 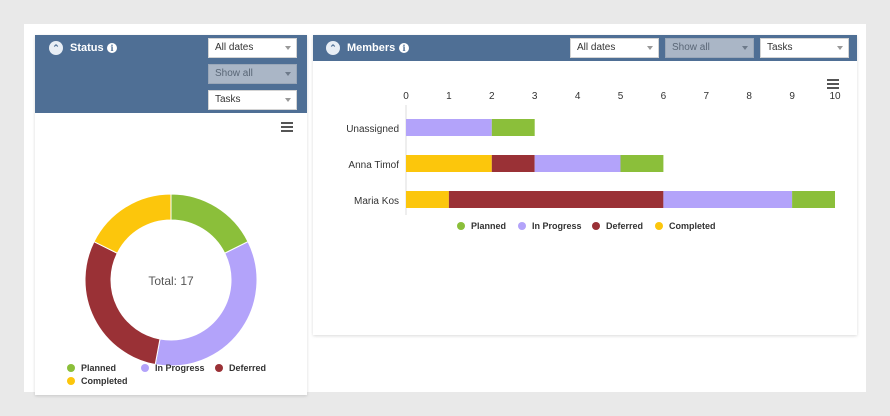 I want to click on donut-slice-deferred, so click(x=122, y=303).